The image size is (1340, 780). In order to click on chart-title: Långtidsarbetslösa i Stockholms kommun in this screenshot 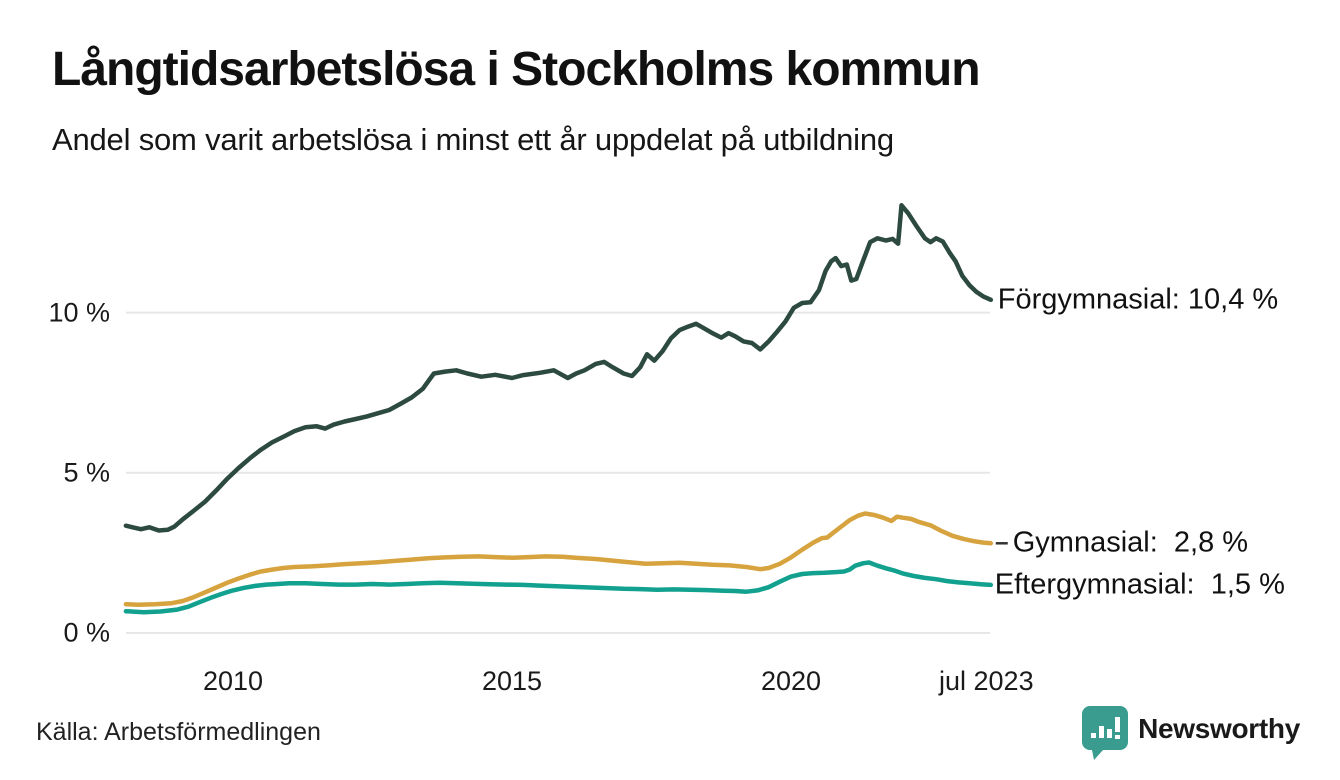, I will do `click(516, 69)`.